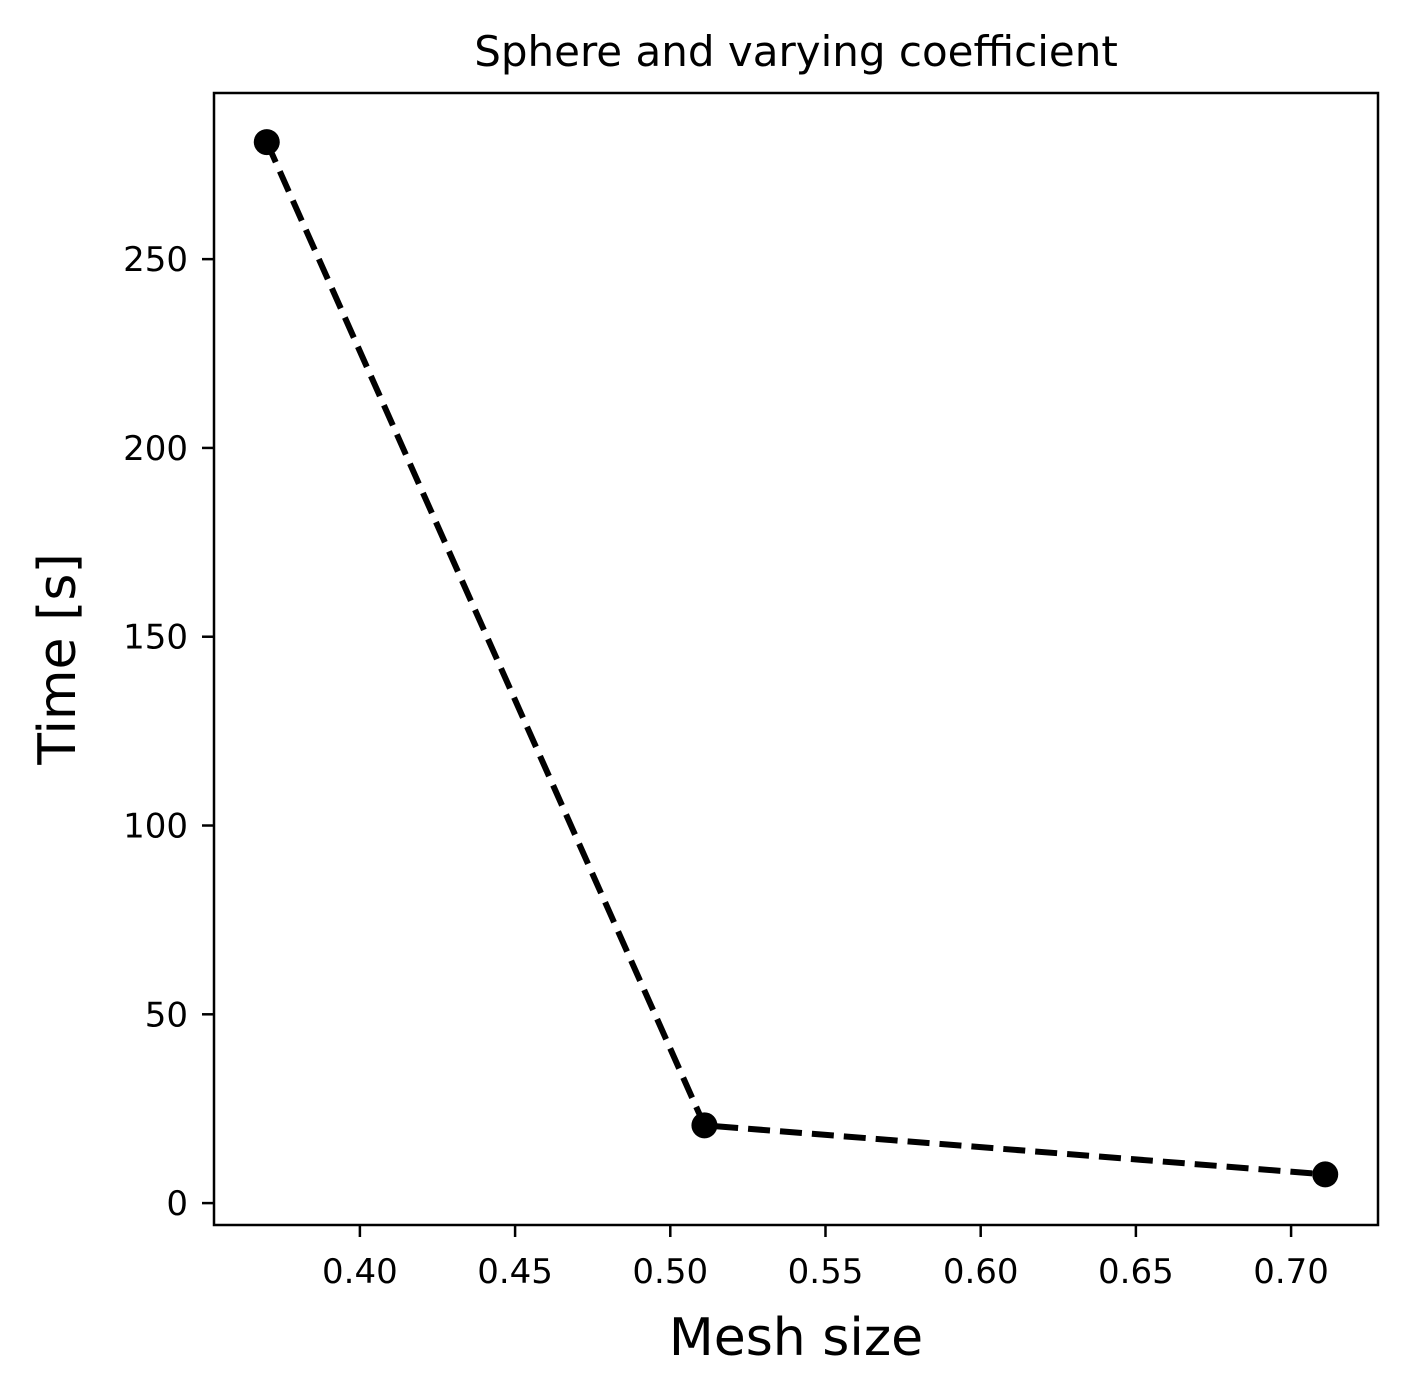 This screenshot has width=1406, height=1400. Describe the element at coordinates (826, 1272) in the screenshot. I see `x-tick-label: 0.55` at that location.